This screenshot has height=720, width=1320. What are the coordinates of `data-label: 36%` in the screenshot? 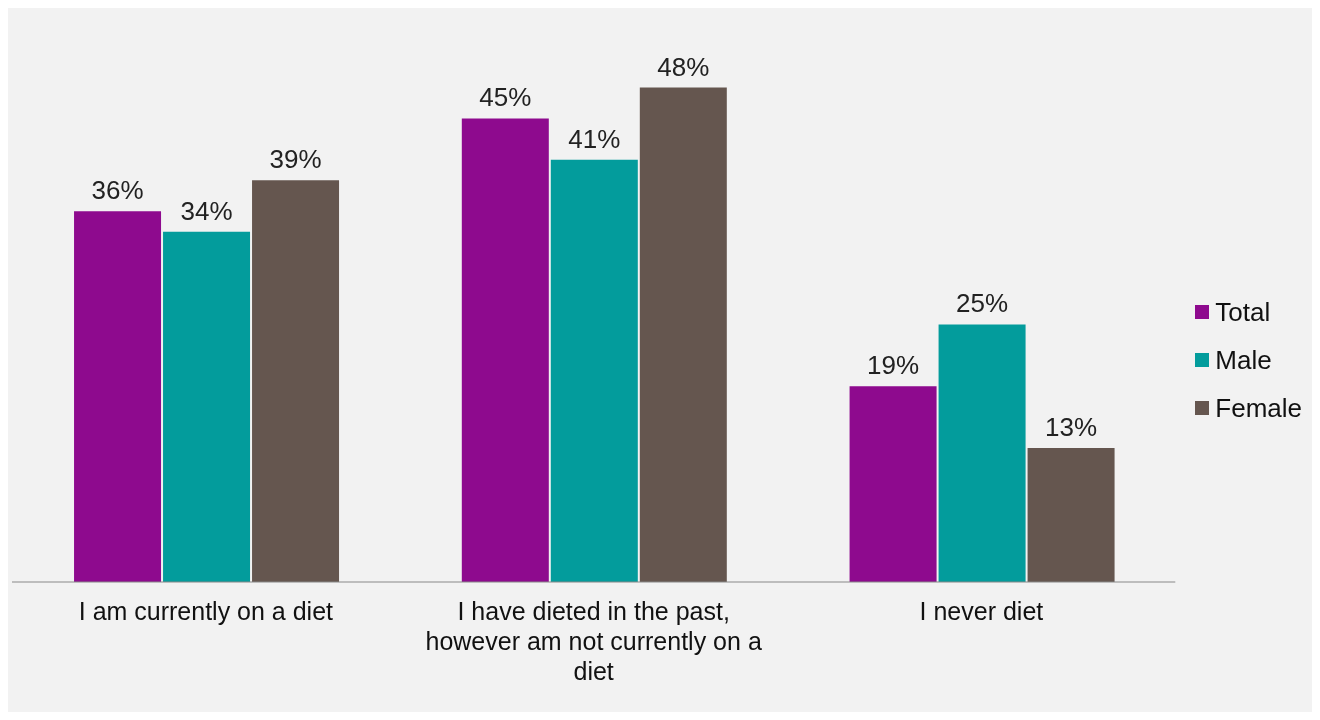 It's located at (117, 190).